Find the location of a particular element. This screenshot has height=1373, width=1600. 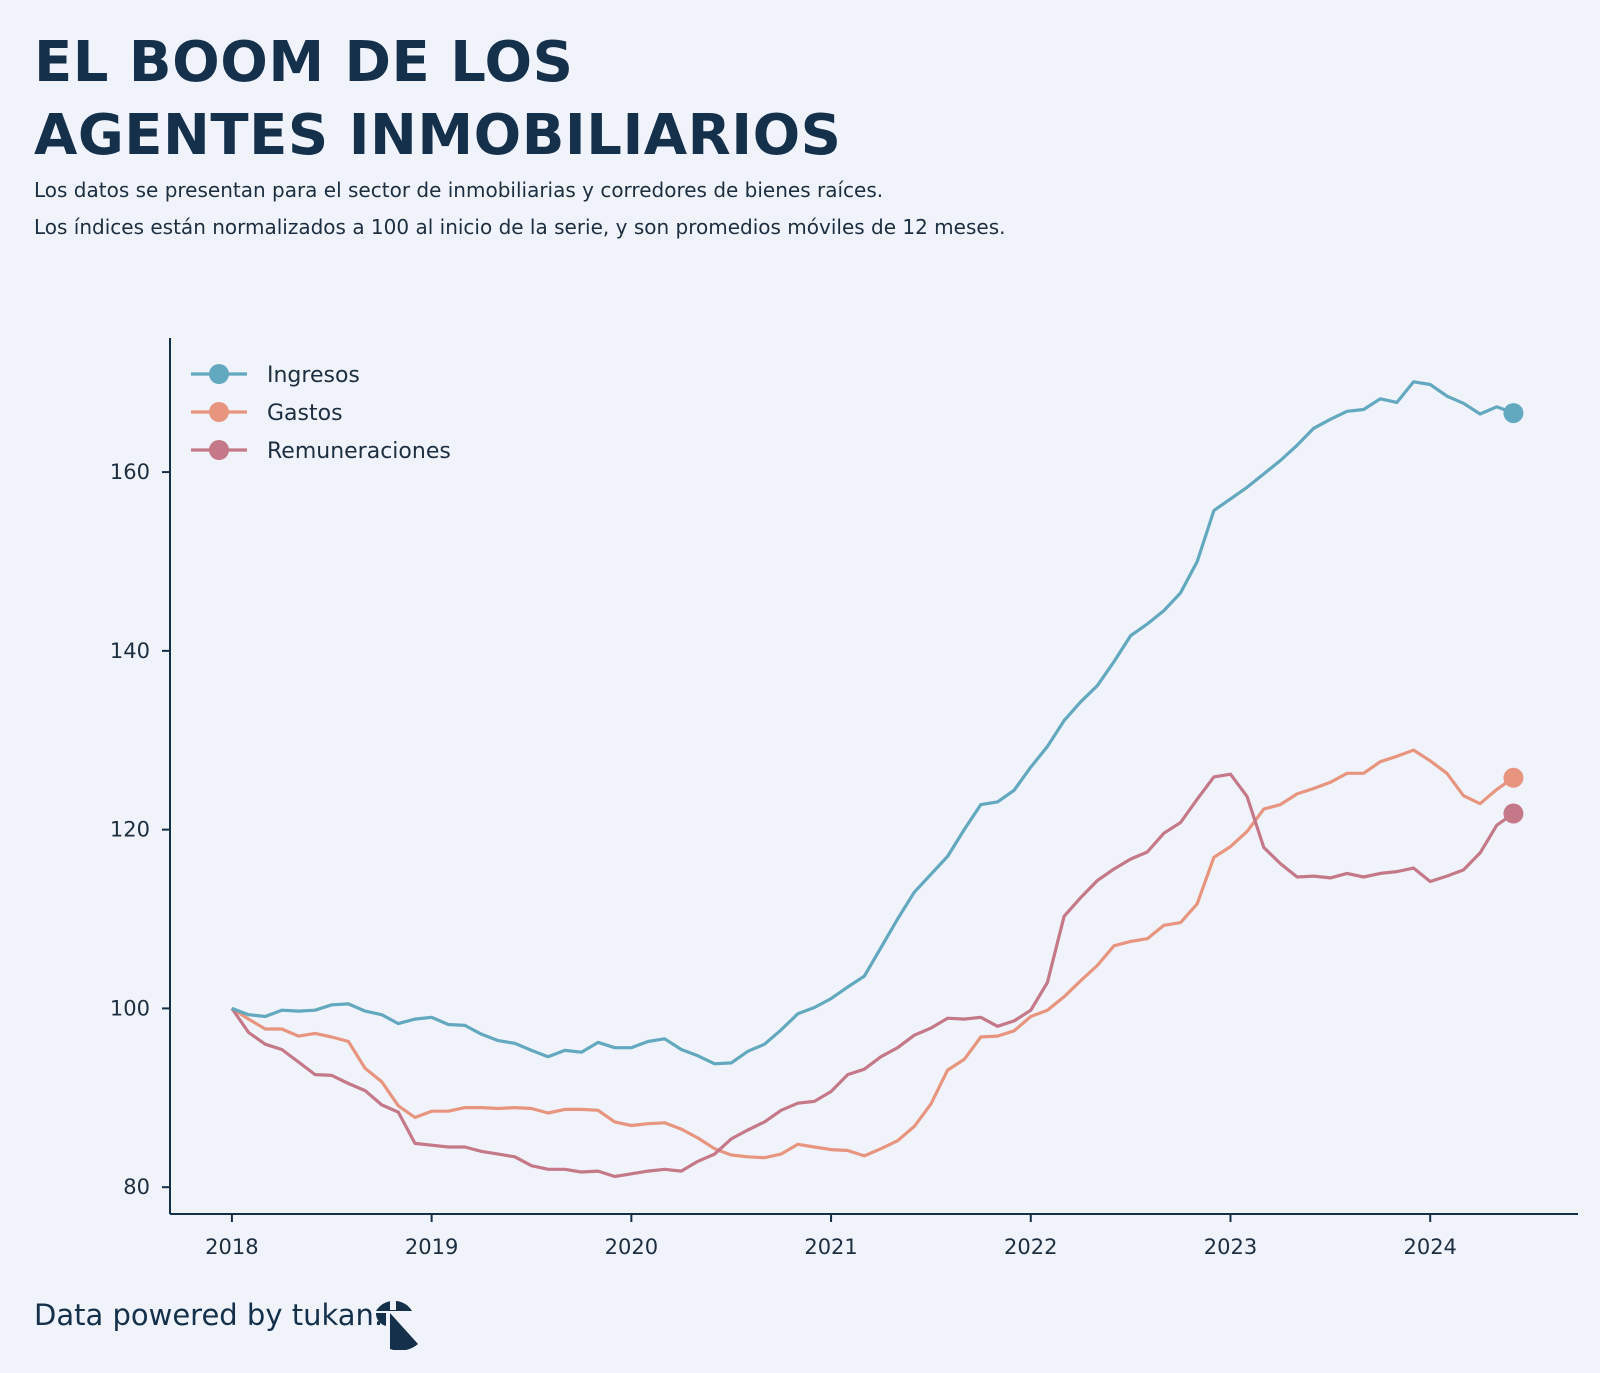

y-tick-label: 100 is located at coordinates (130, 1008).